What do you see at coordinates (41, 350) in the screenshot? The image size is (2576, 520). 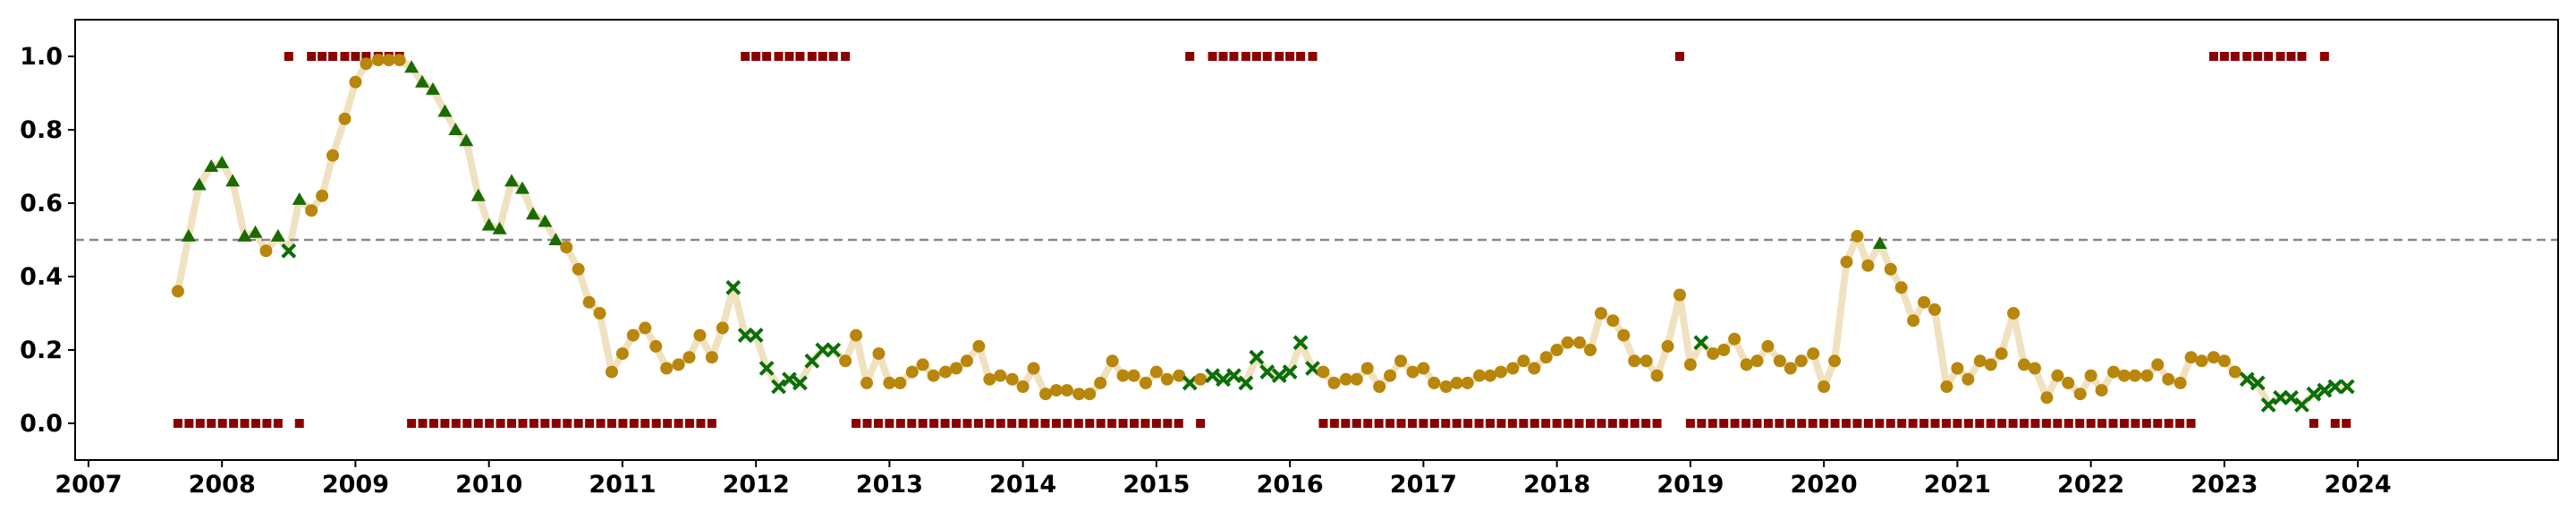 I see `y-tick-label: 0.2` at bounding box center [41, 350].